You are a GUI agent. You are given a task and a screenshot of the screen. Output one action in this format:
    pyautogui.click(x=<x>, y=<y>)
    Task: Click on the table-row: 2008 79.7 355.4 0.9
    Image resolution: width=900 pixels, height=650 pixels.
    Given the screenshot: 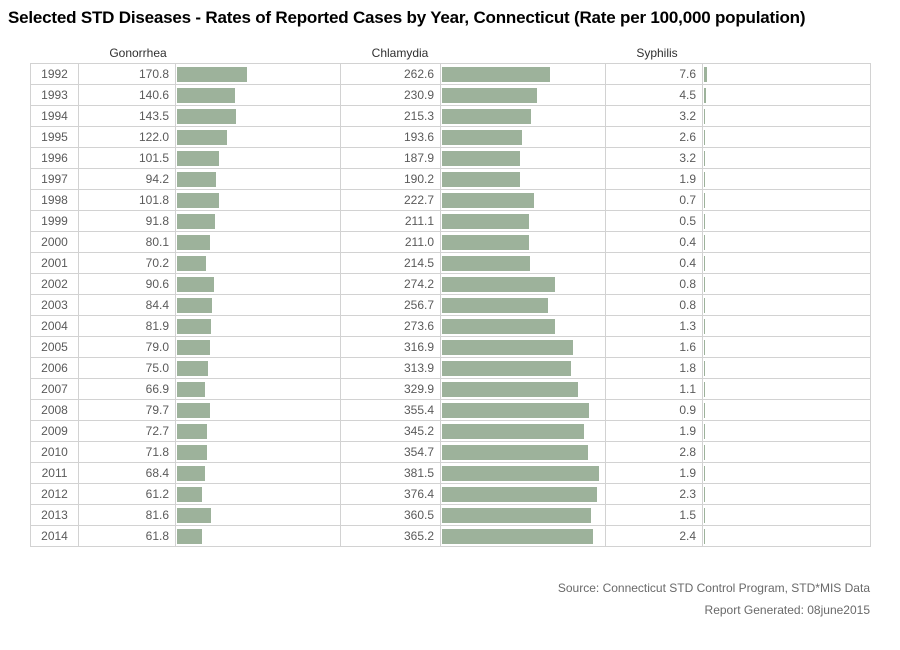 What is the action you would take?
    pyautogui.click(x=450, y=410)
    